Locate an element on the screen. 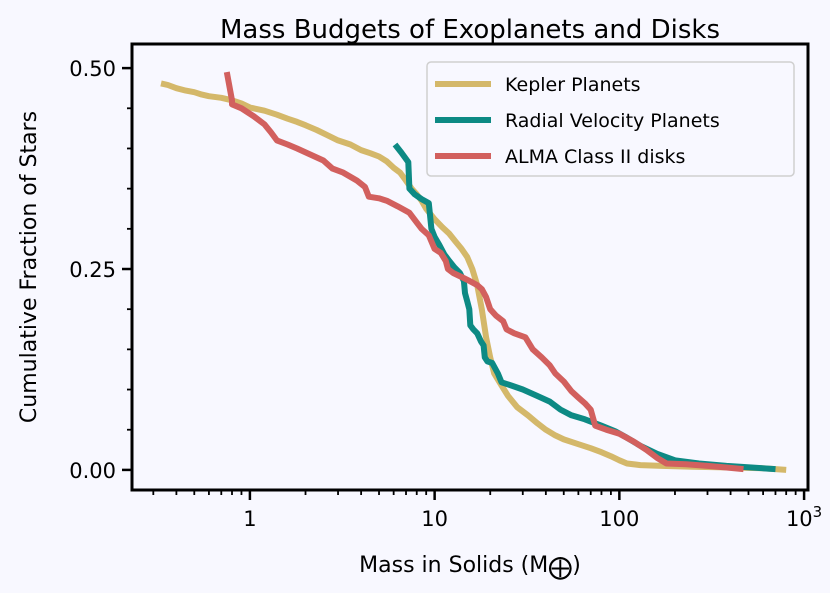 The width and height of the screenshot is (830, 593). y-tick-label: 0.25 is located at coordinates (92, 270).